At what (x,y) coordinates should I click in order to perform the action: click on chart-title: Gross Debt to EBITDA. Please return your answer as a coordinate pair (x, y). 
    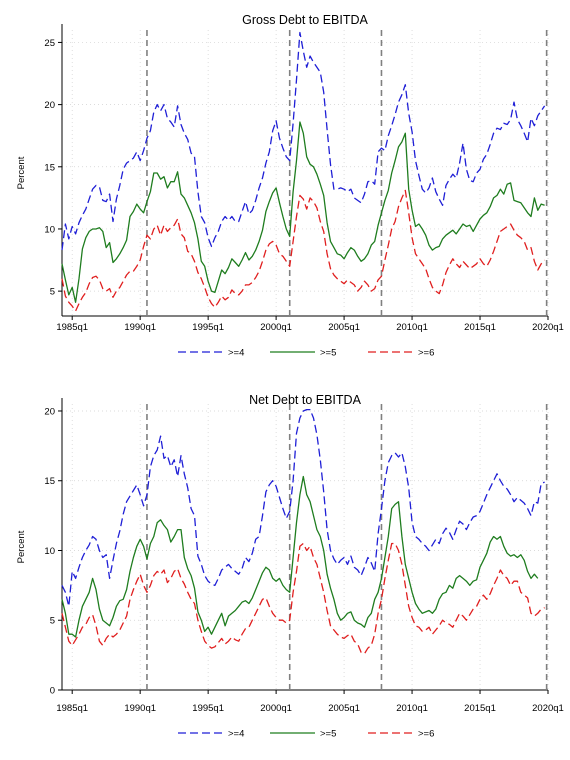
    Looking at the image, I should click on (305, 20).